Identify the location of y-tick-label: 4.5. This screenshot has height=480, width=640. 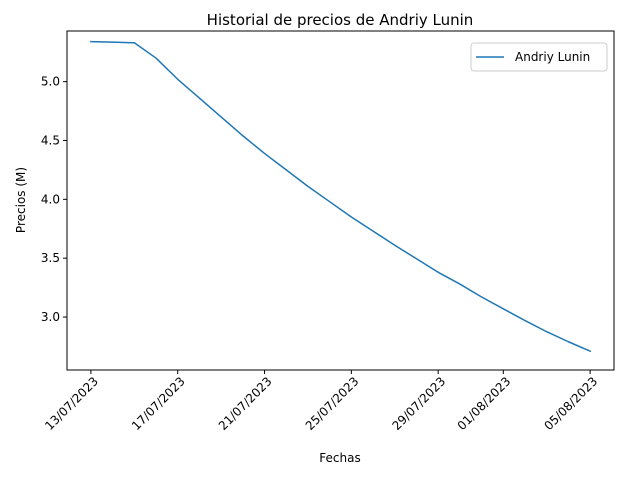
(50, 140).